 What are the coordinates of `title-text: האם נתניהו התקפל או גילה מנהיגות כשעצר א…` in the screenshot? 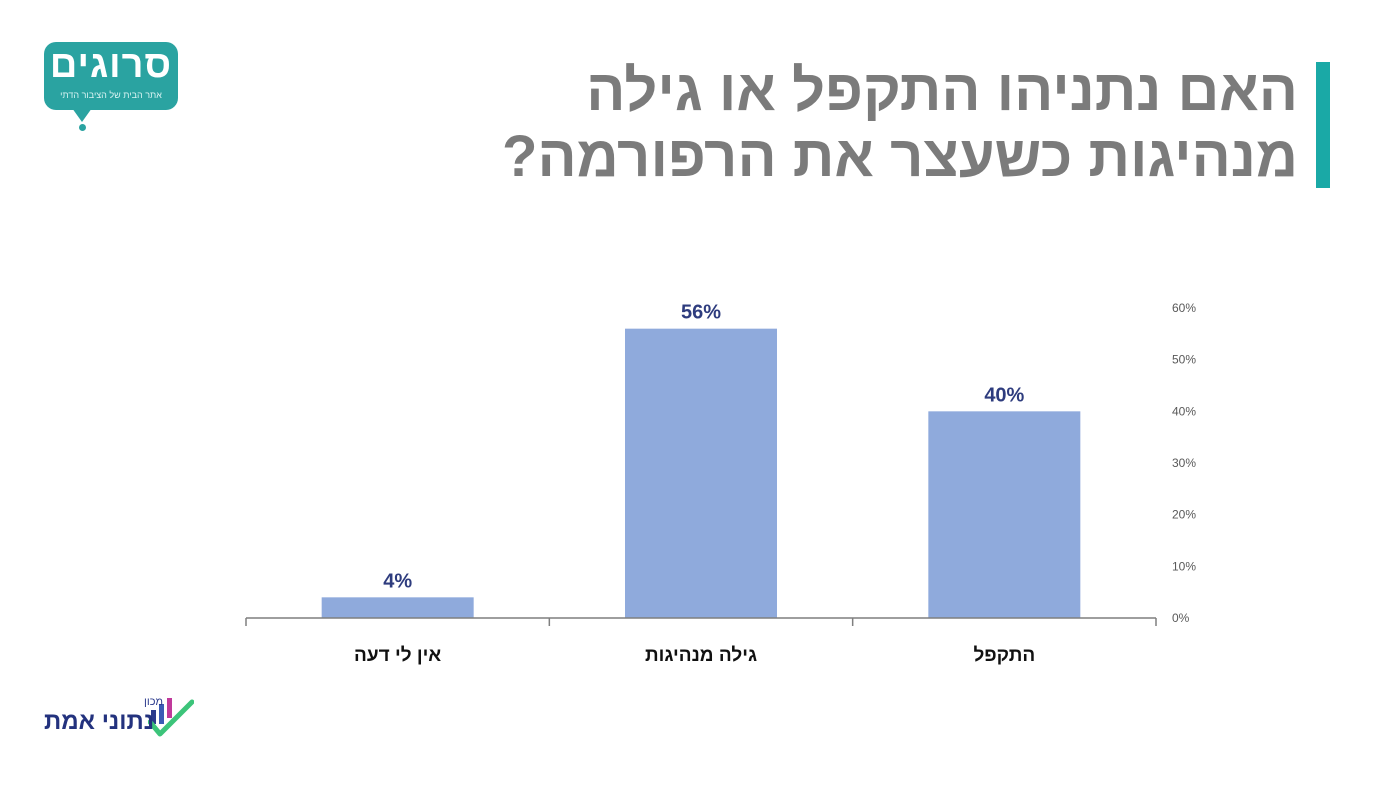 It's located at (900, 124).